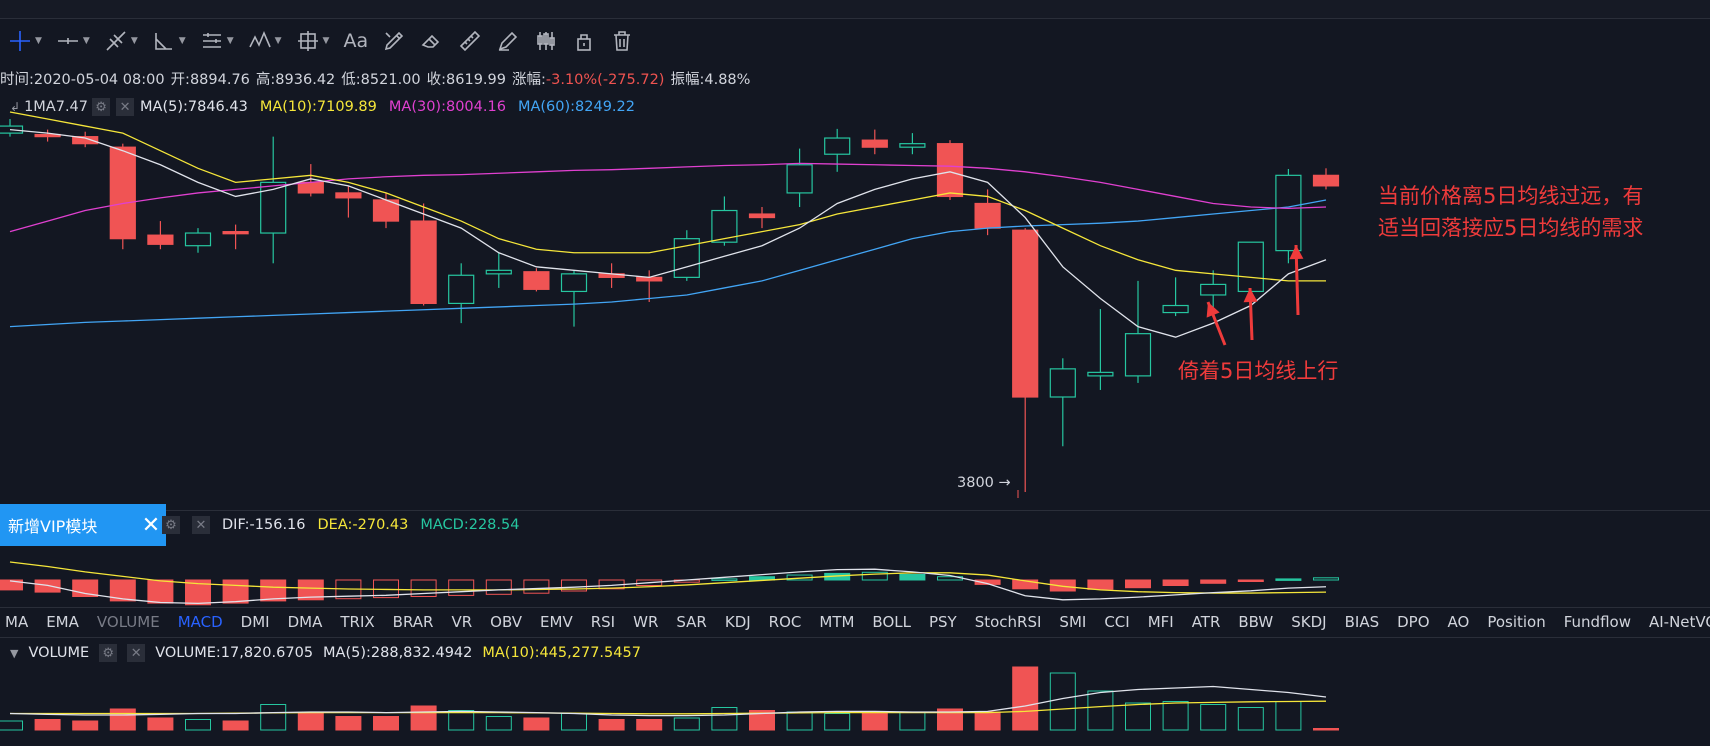  Describe the element at coordinates (603, 622) in the screenshot. I see `tab-rsi: RSI` at that location.